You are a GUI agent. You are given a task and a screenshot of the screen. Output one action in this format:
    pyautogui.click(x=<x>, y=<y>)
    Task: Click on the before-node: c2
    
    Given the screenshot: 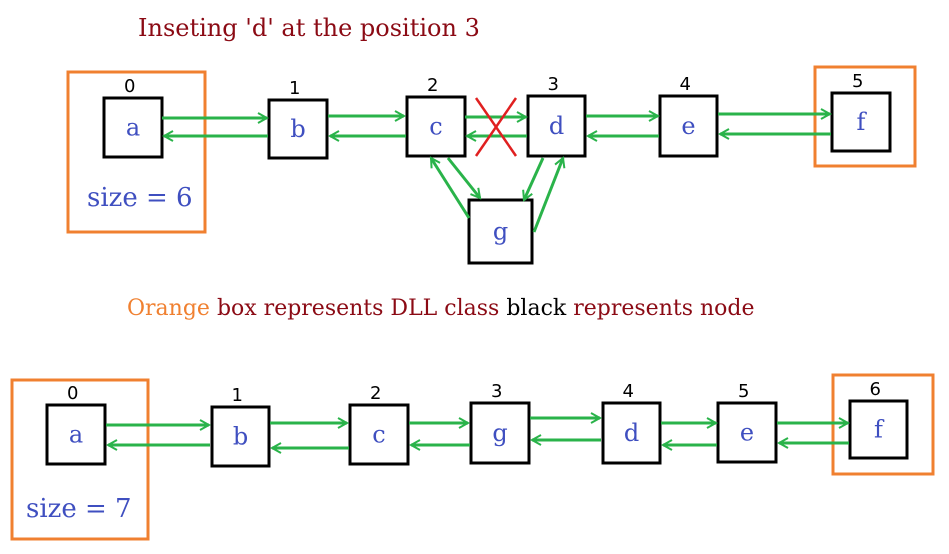 What is the action you would take?
    pyautogui.click(x=436, y=116)
    